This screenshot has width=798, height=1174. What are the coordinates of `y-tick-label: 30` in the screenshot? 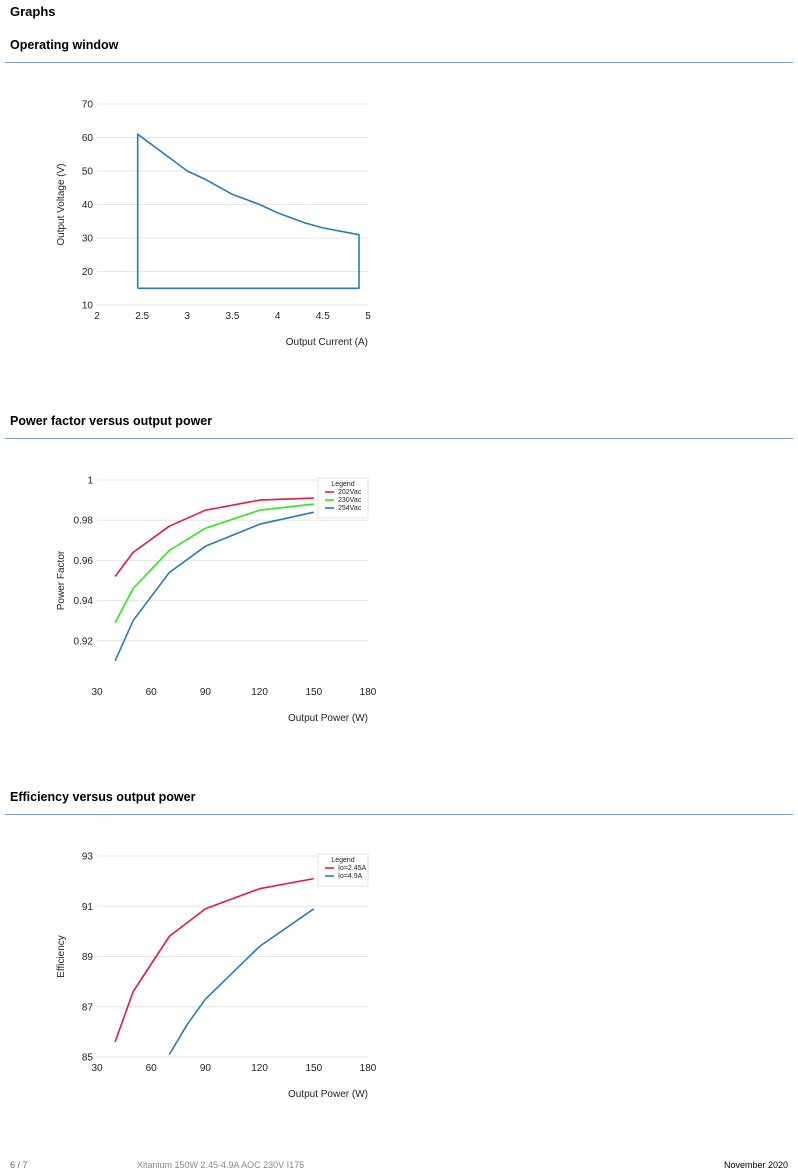 It's located at (88, 239).